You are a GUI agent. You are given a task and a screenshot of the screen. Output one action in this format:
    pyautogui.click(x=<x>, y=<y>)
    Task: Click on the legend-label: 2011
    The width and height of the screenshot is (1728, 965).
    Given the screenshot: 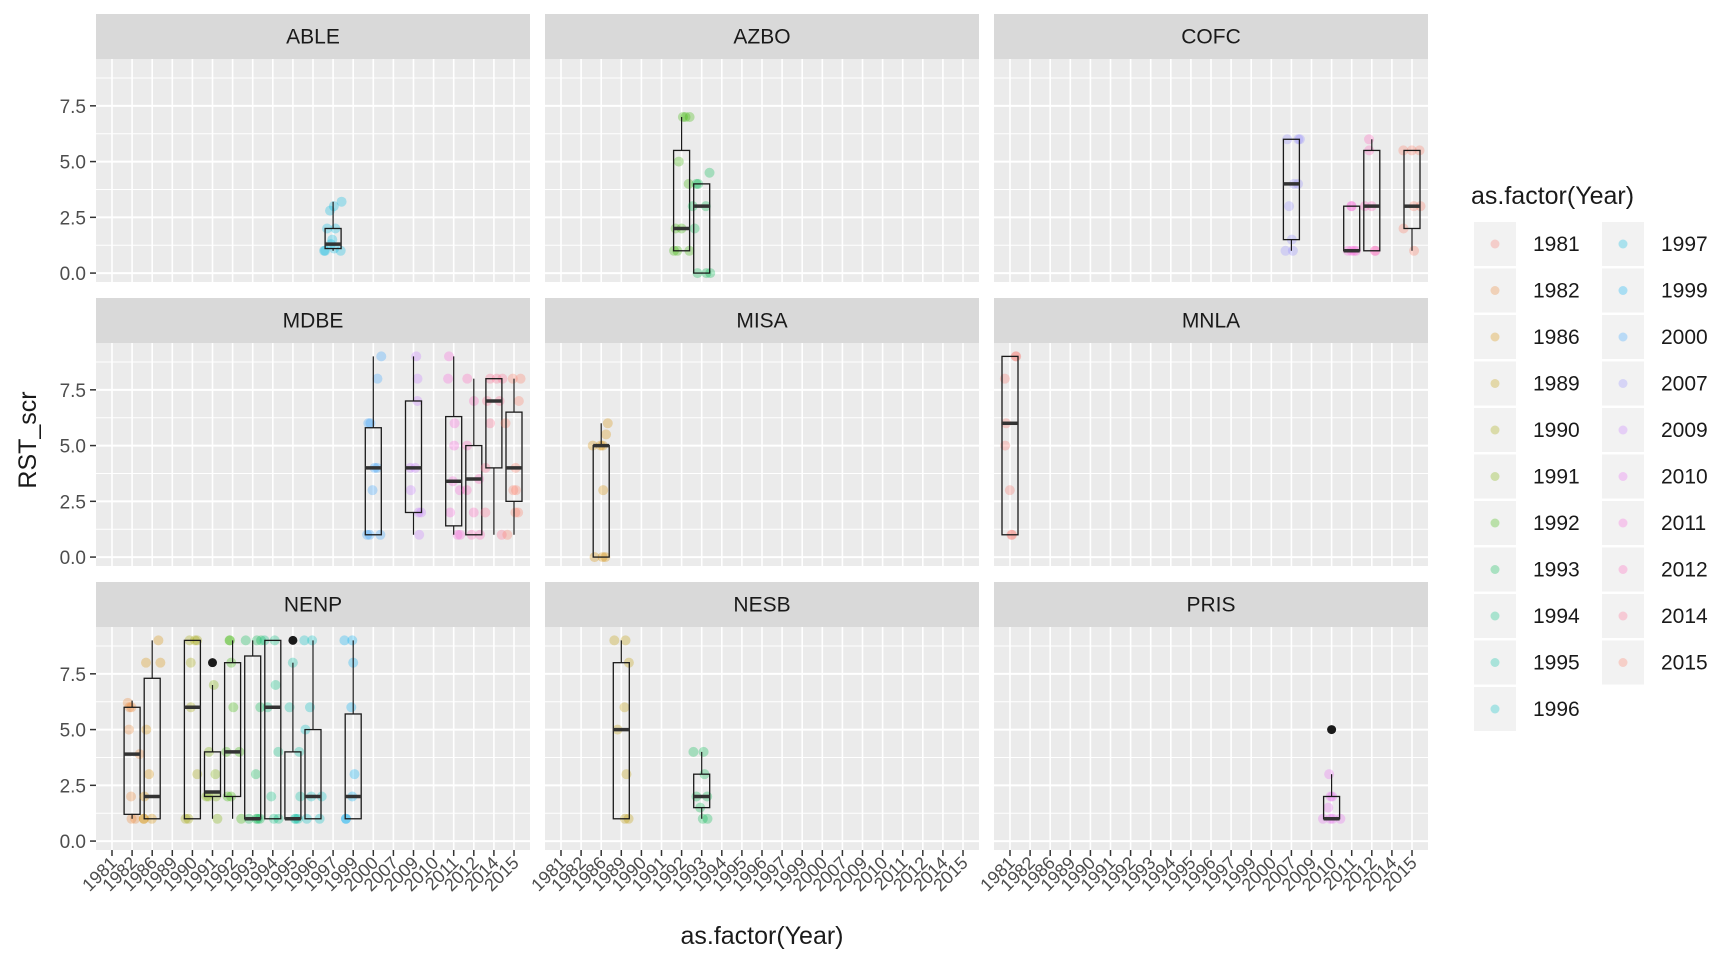 What is the action you would take?
    pyautogui.click(x=1683, y=523)
    